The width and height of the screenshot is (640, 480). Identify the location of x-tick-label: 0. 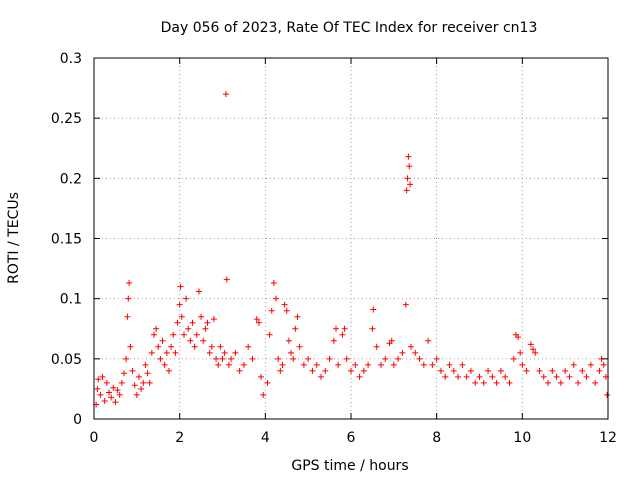
(94, 438).